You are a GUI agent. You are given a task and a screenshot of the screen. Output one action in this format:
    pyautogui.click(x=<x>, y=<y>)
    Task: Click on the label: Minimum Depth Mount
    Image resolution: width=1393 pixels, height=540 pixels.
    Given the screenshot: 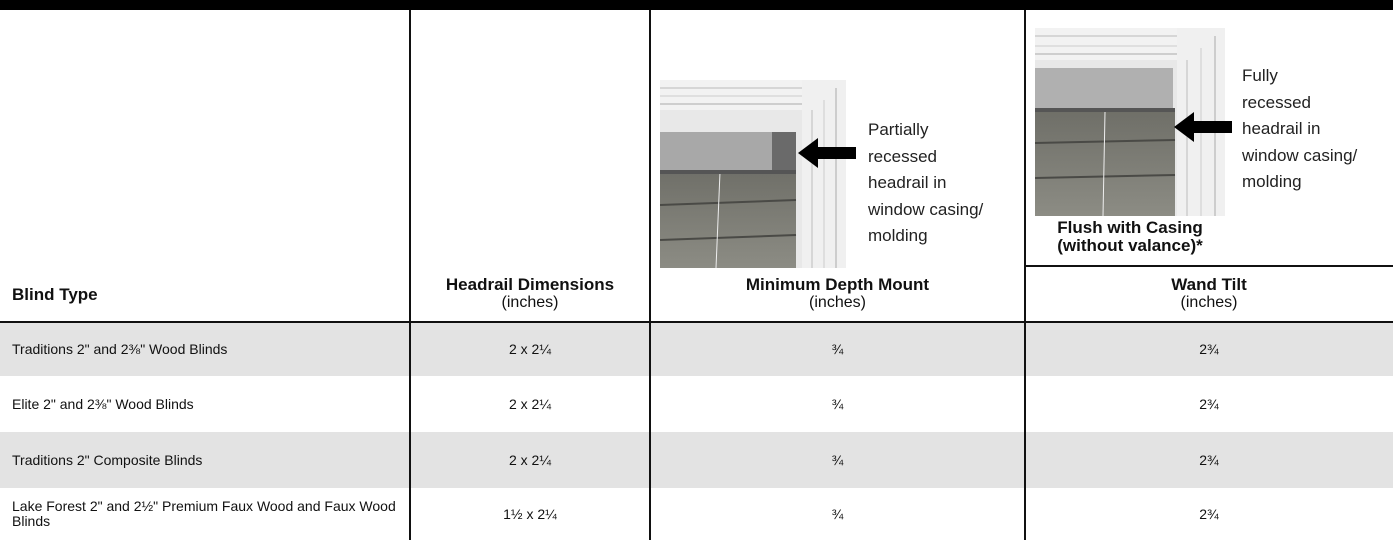 What is the action you would take?
    pyautogui.click(x=837, y=284)
    